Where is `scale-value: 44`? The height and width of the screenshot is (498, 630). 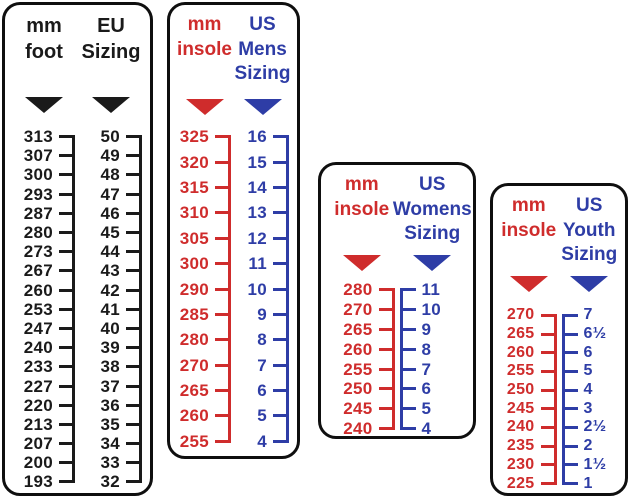
scale-value: 44 is located at coordinates (110, 252).